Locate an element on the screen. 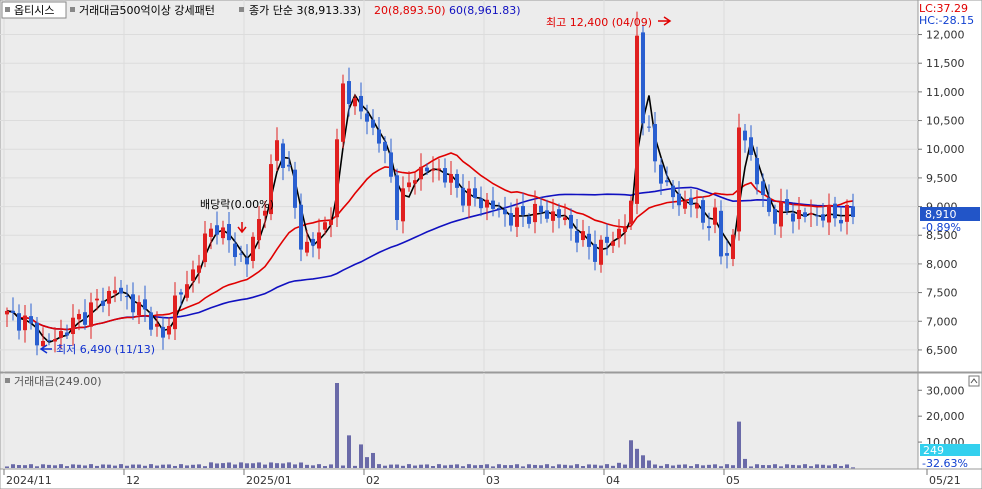  date-tick-label-2: 2025/01 is located at coordinates (269, 480).